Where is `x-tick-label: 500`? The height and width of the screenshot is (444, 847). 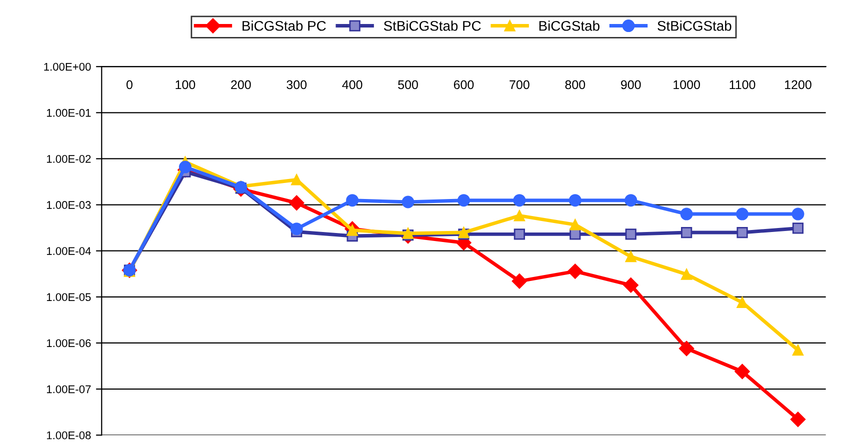 x-tick-label: 500 is located at coordinates (408, 85).